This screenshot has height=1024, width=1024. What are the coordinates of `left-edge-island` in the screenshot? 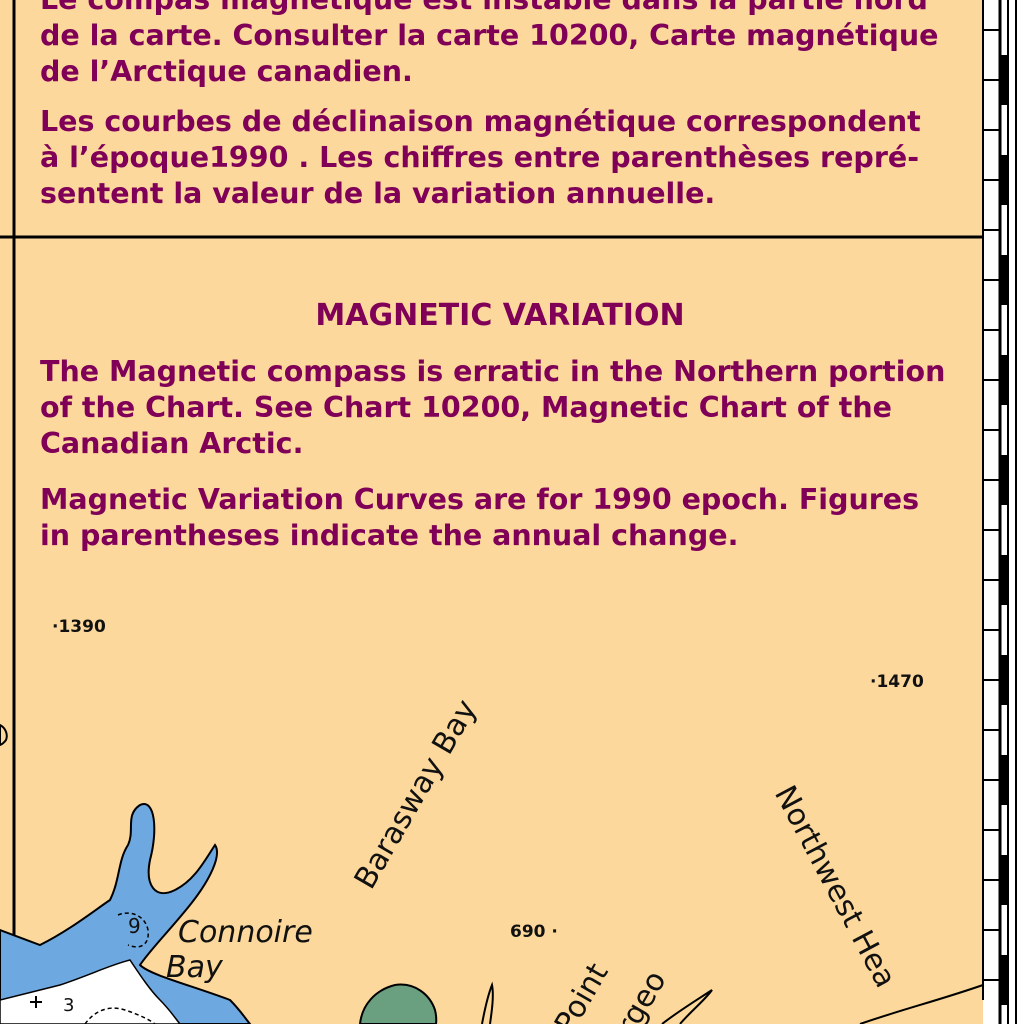 It's located at (4, 735).